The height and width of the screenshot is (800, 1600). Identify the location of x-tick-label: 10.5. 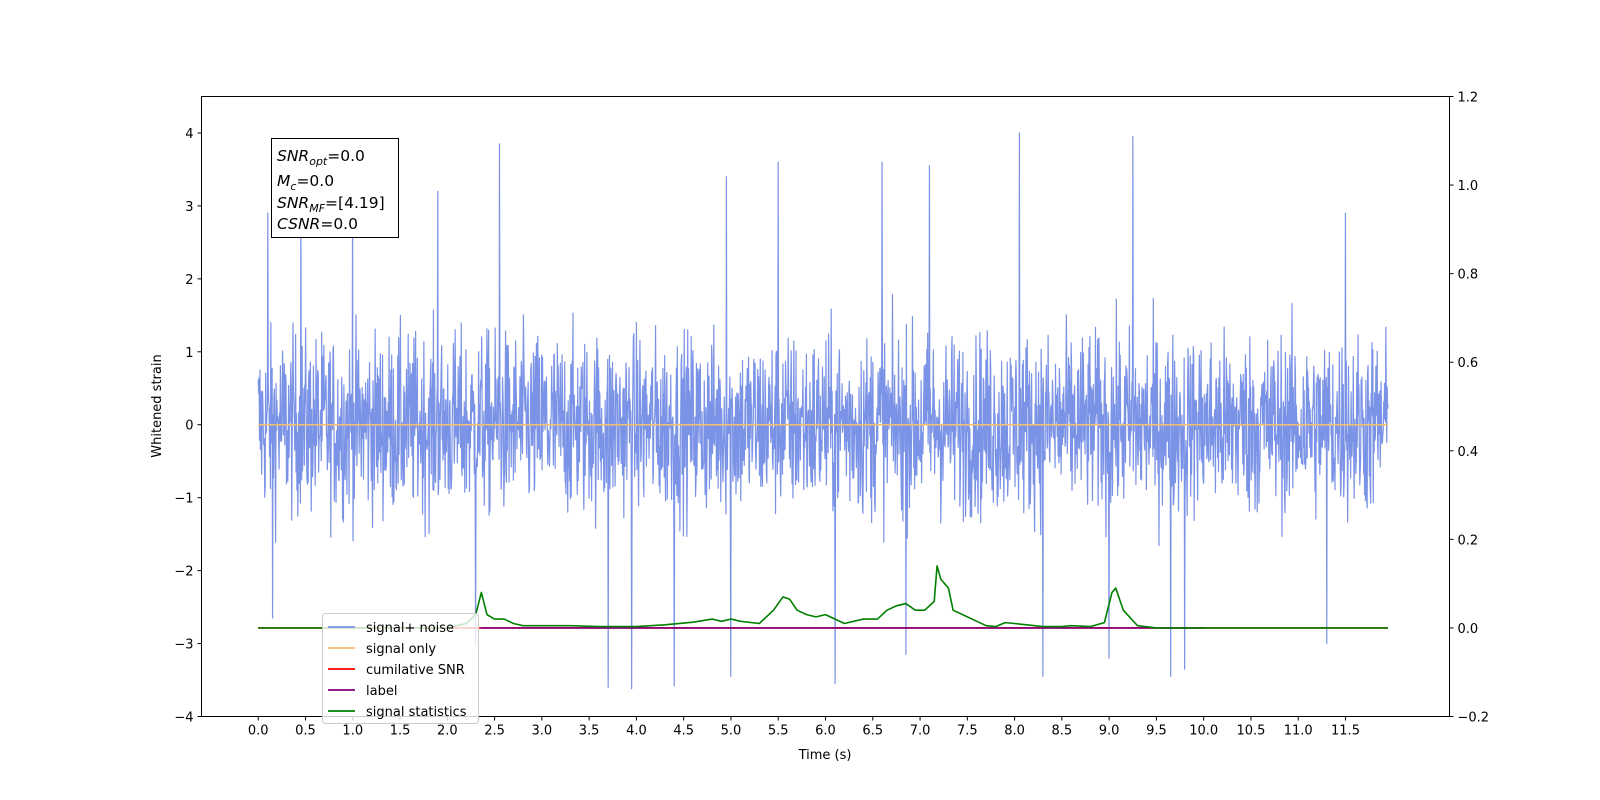
(1250, 731).